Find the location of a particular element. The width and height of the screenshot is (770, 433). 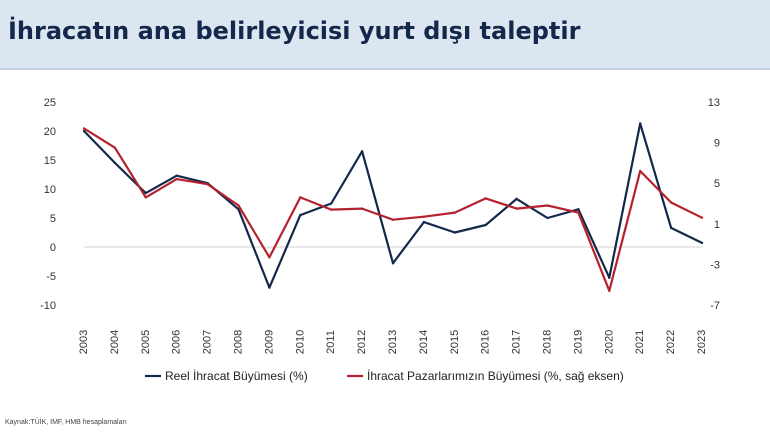

right-tick-label: 1 is located at coordinates (717, 225).